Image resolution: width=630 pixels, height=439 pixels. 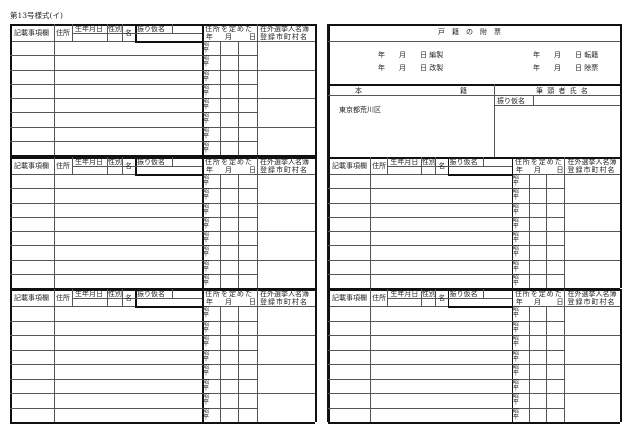 What do you see at coordinates (469, 32) in the screenshot?
I see `cover-title: 戸 籍 の 附 票` at bounding box center [469, 32].